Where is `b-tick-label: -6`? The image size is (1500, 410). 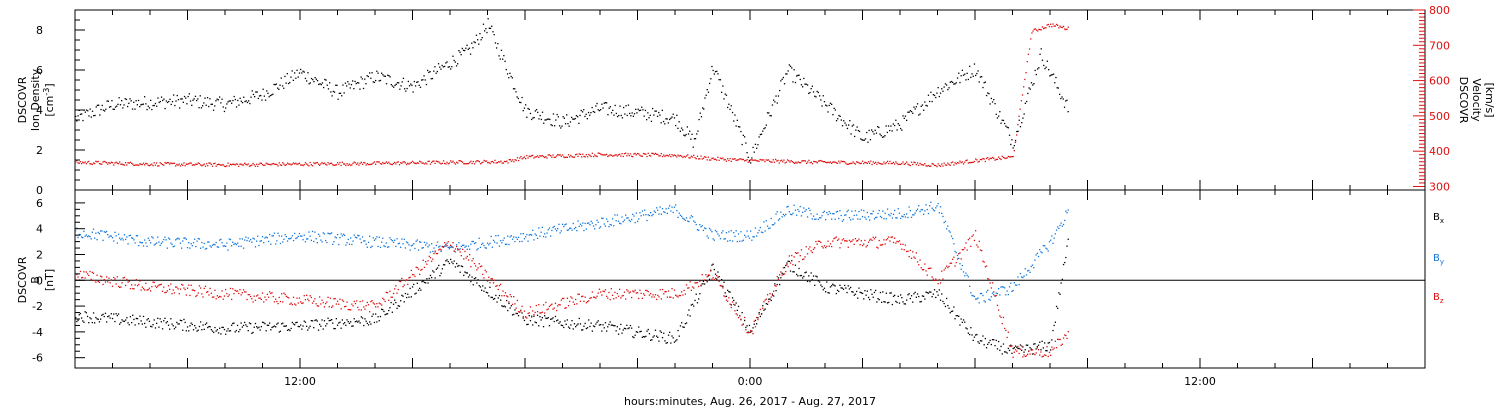
b-tick-label: -6 is located at coordinates (37, 358).